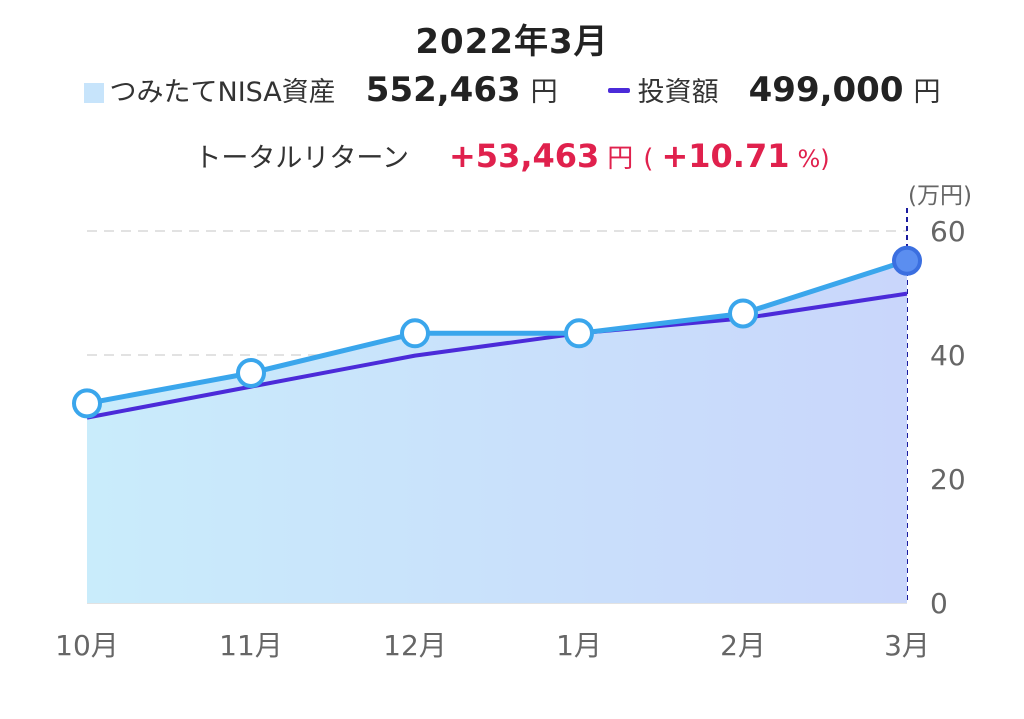  What do you see at coordinates (579, 645) in the screenshot?
I see `x-tick-label: 1月` at bounding box center [579, 645].